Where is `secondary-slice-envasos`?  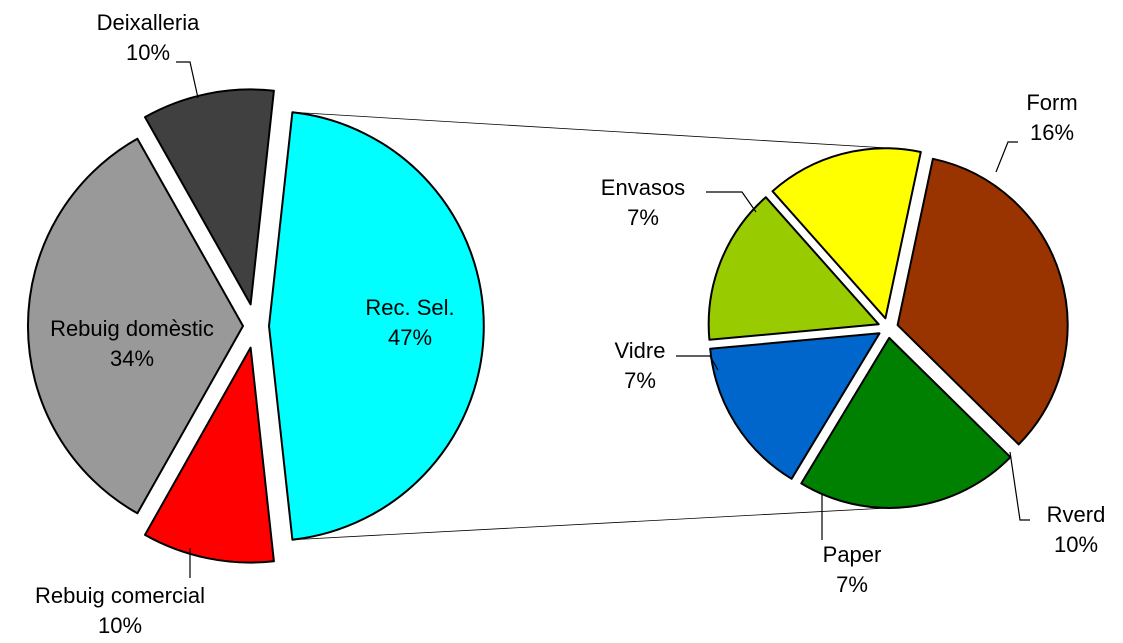
secondary-slice-envasos is located at coordinates (846, 233).